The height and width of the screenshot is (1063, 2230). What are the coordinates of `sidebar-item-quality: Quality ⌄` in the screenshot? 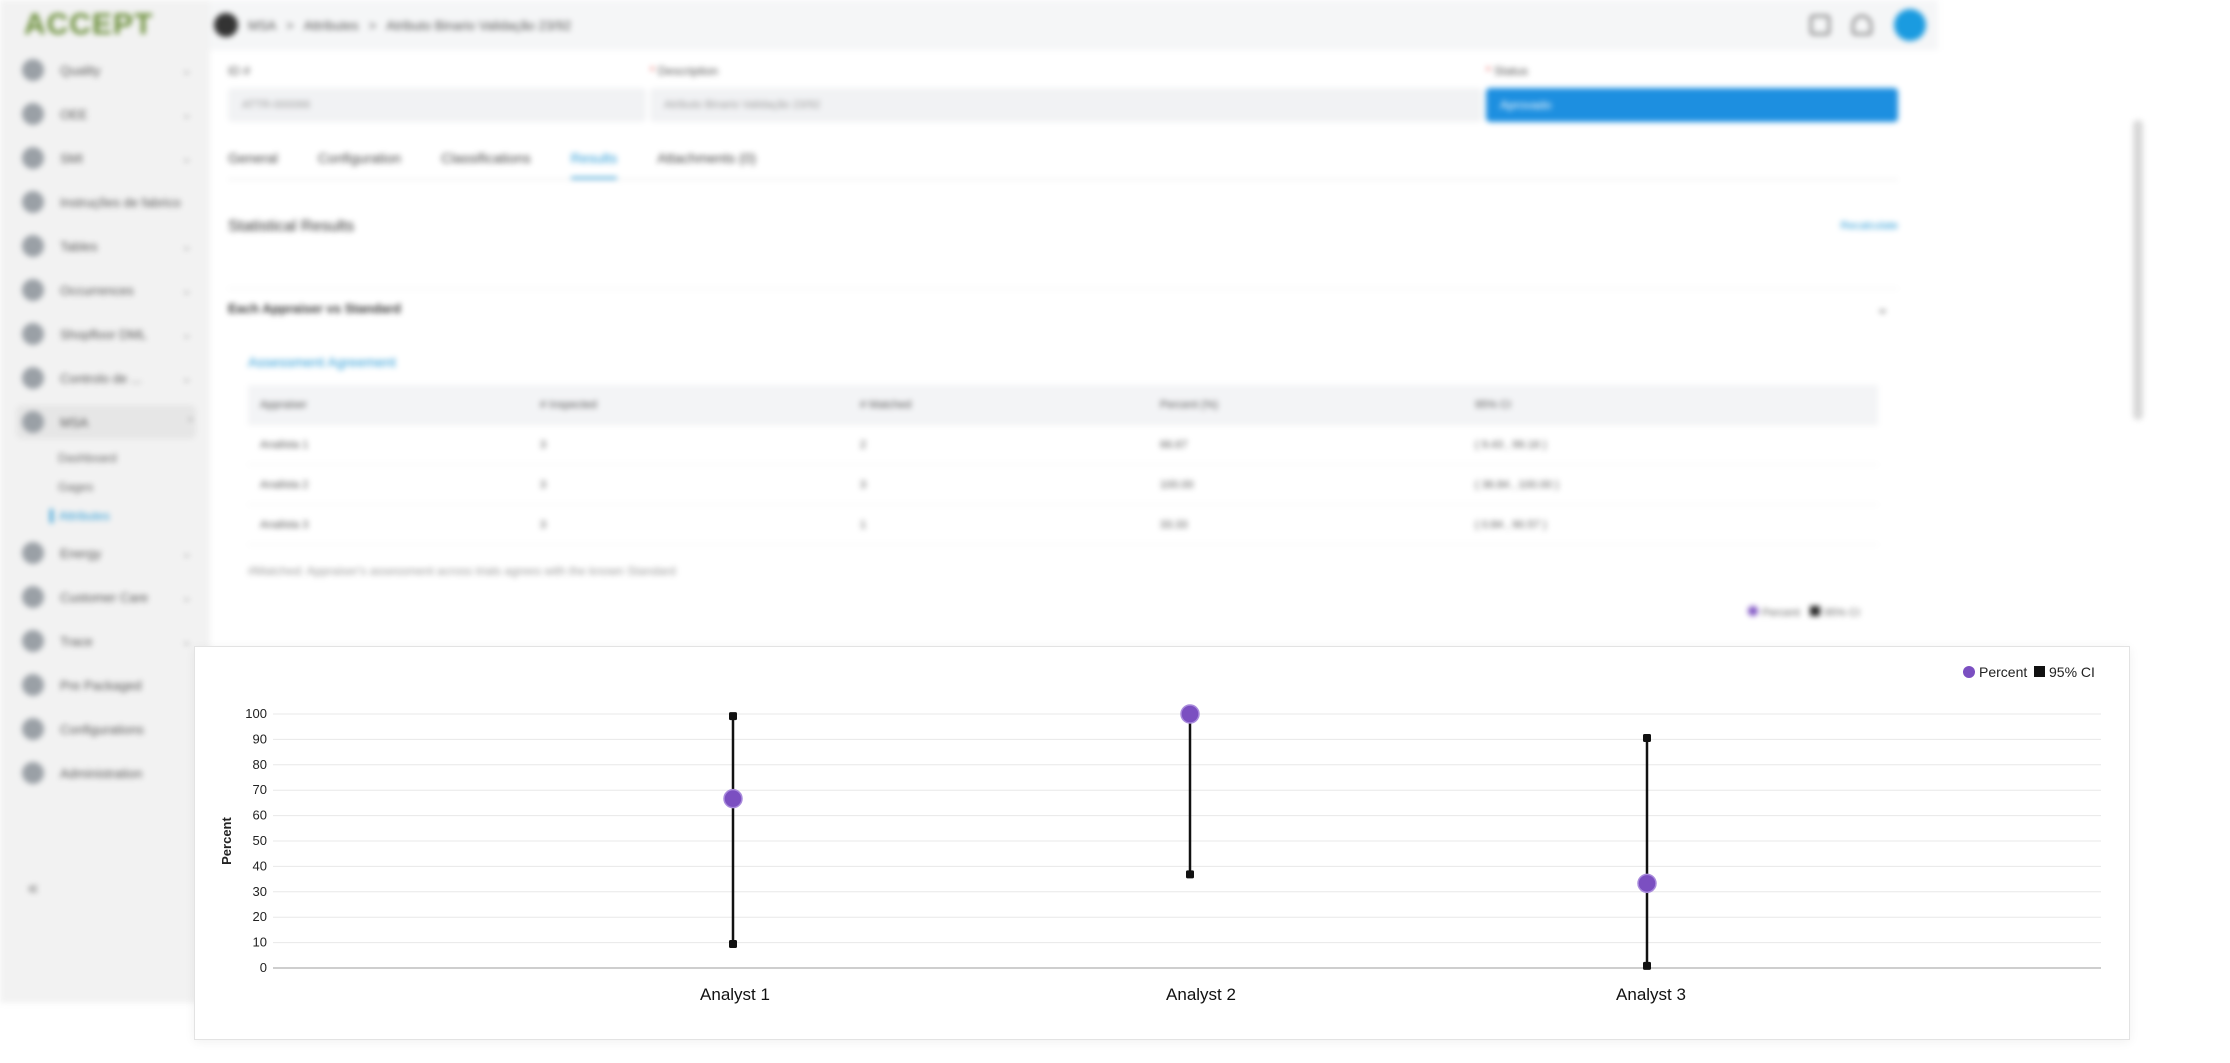 It's located at (107, 70).